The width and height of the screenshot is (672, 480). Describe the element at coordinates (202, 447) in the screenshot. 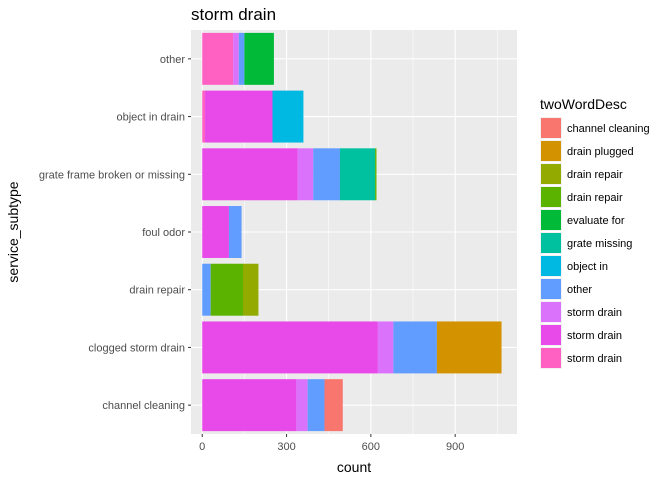

I see `x-tick-label: 0` at that location.